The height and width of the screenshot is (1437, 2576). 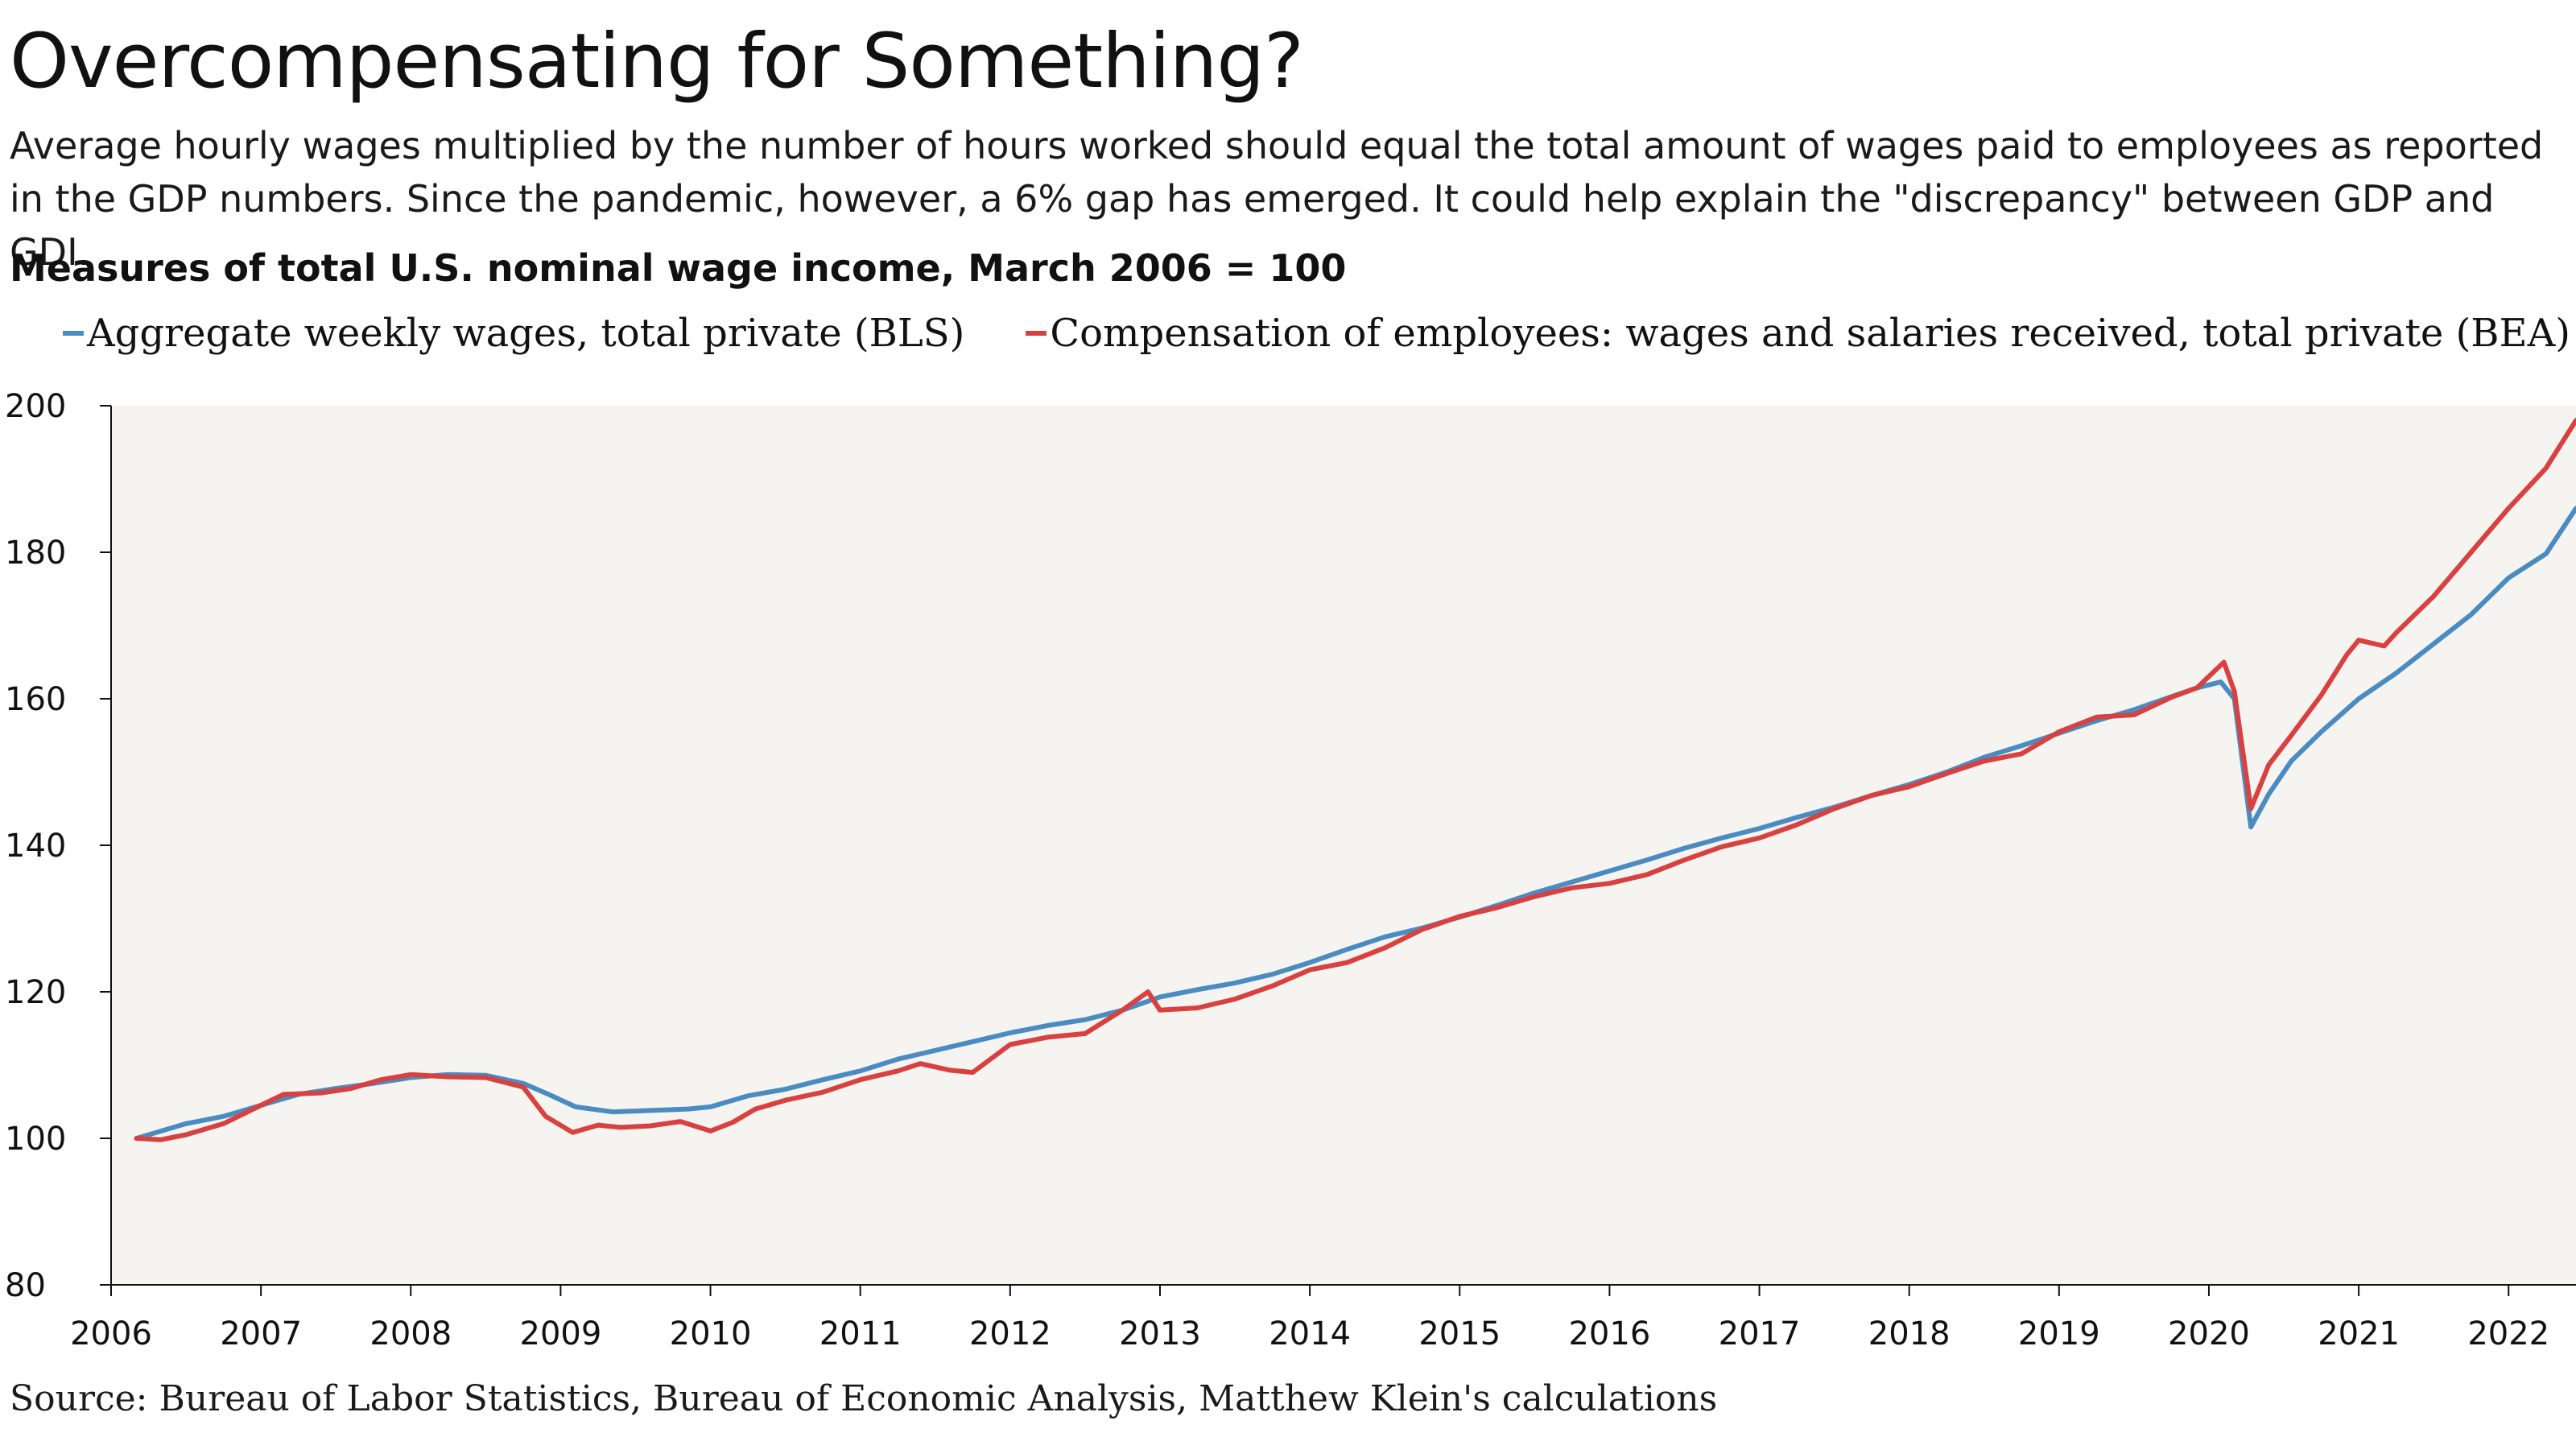 What do you see at coordinates (35, 699) in the screenshot?
I see `y-tick-label: 160` at bounding box center [35, 699].